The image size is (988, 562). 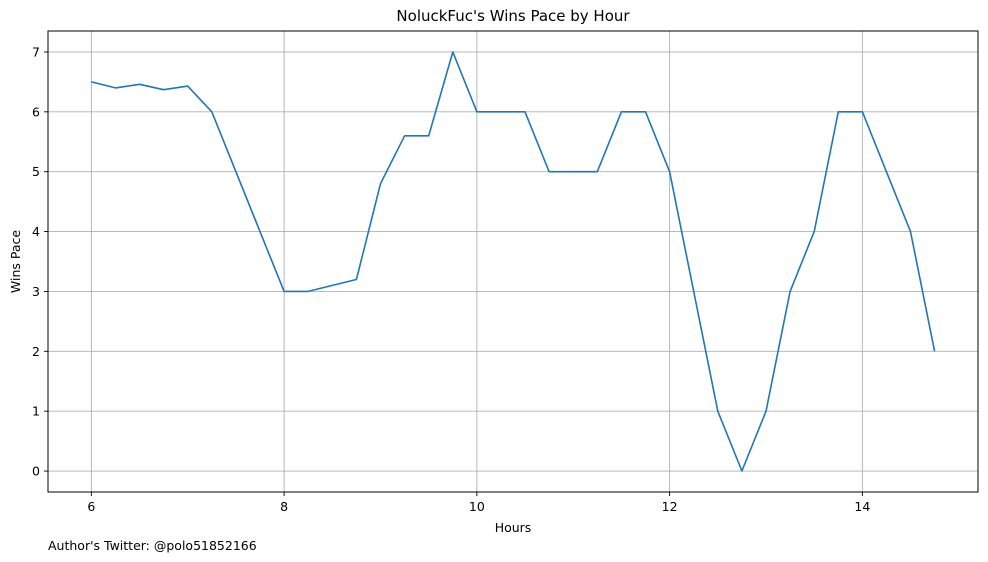 What do you see at coordinates (36, 51) in the screenshot?
I see `y-tick-label-7: 7` at bounding box center [36, 51].